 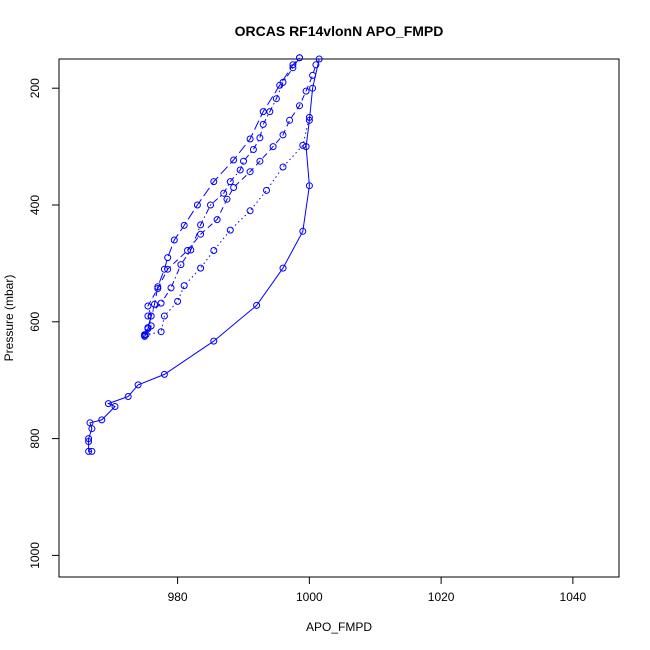 I want to click on x-axis-label: APO_FMPD, so click(x=339, y=627).